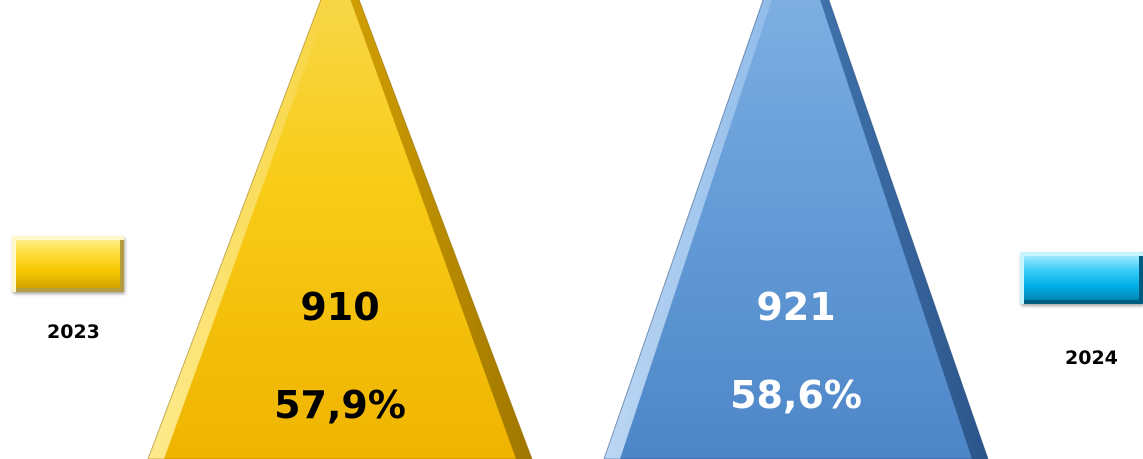 Image resolution: width=1143 pixels, height=459 pixels. What do you see at coordinates (339, 307) in the screenshot?
I see `data-label-value-2023: 910` at bounding box center [339, 307].